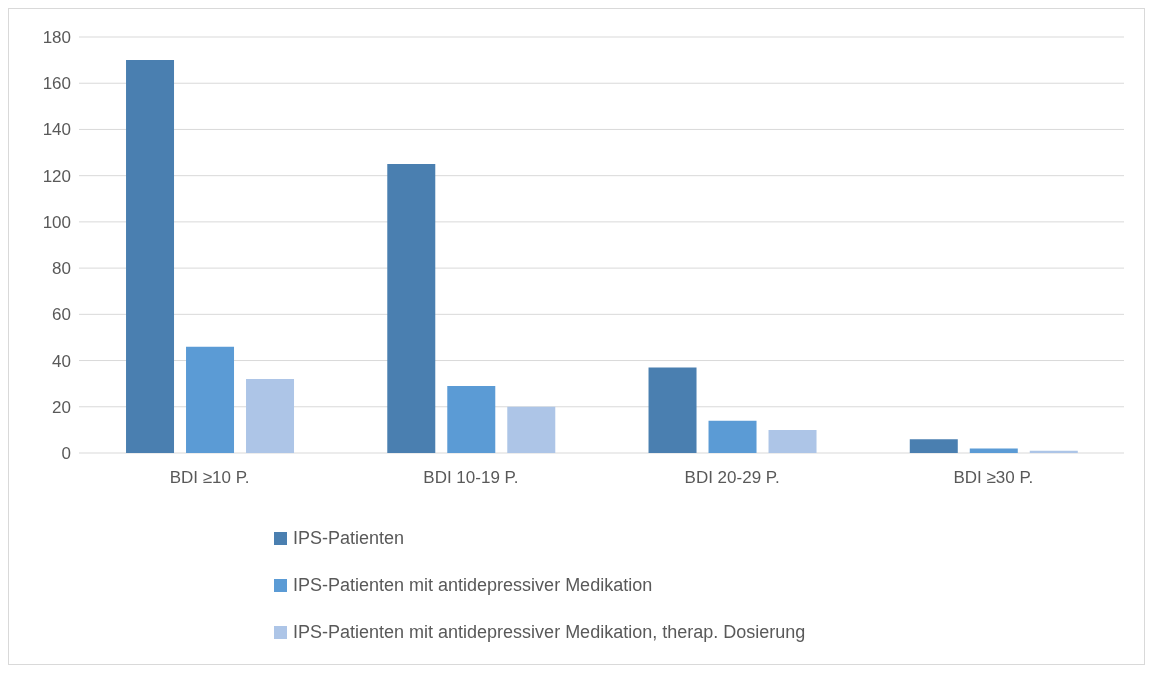  I want to click on y-tick-label: 140, so click(56, 130).